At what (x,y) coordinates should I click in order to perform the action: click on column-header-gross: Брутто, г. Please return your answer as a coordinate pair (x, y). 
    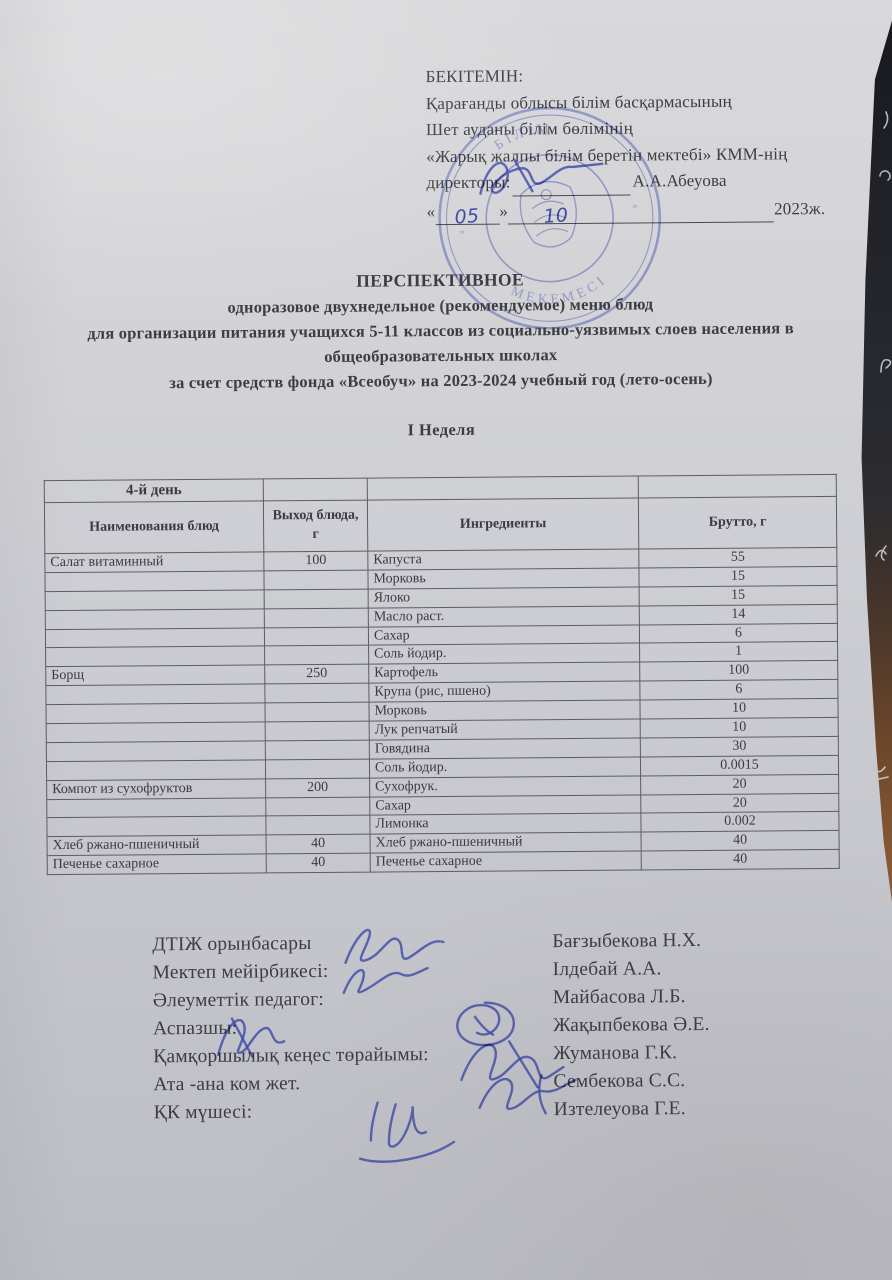
    Looking at the image, I should click on (737, 522).